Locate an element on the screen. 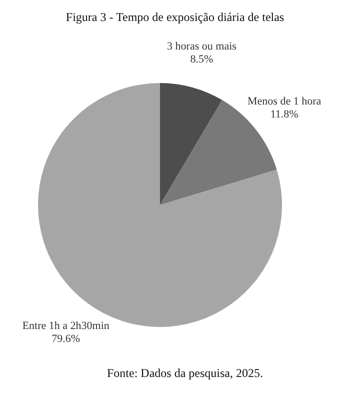 The image size is (350, 403). data-label: 11.8% is located at coordinates (284, 114).